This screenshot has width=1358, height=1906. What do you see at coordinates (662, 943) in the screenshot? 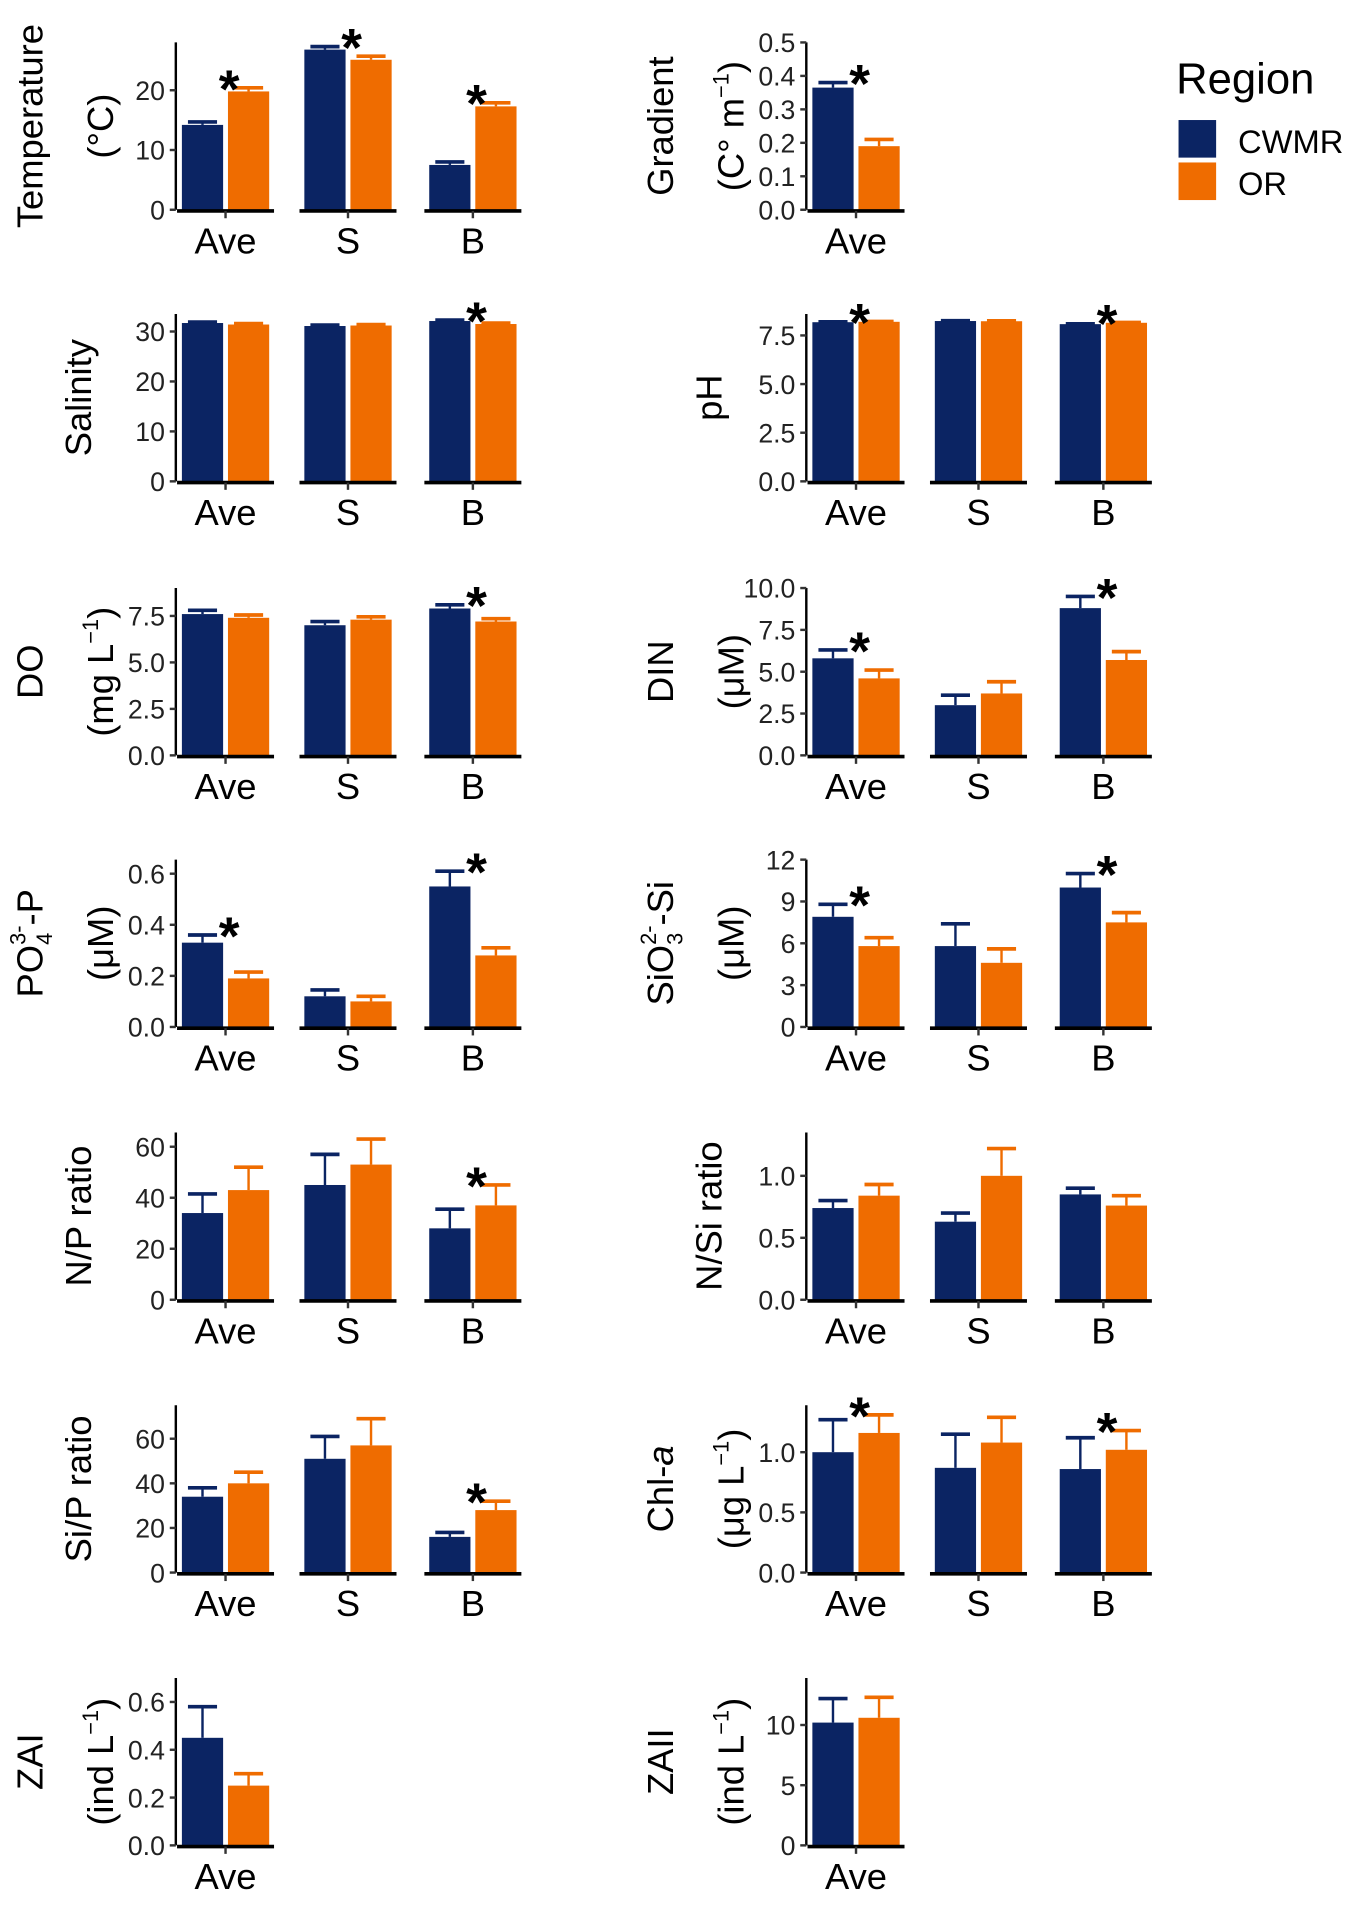
I see `y-axis-label: SiO32--Si` at bounding box center [662, 943].